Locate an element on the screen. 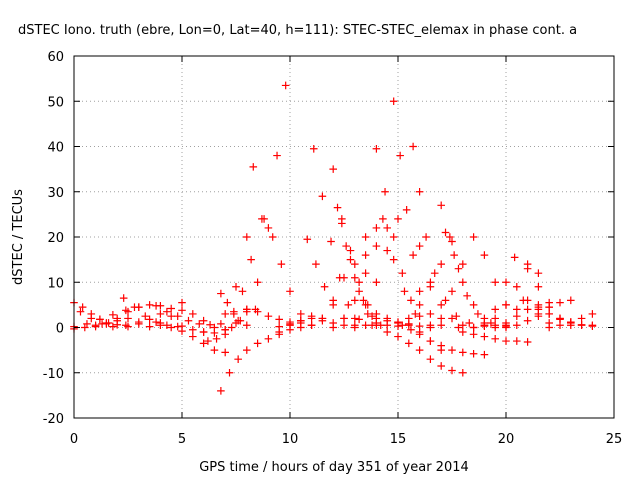 The width and height of the screenshot is (640, 480). y-tick-label: 20 is located at coordinates (55, 238).